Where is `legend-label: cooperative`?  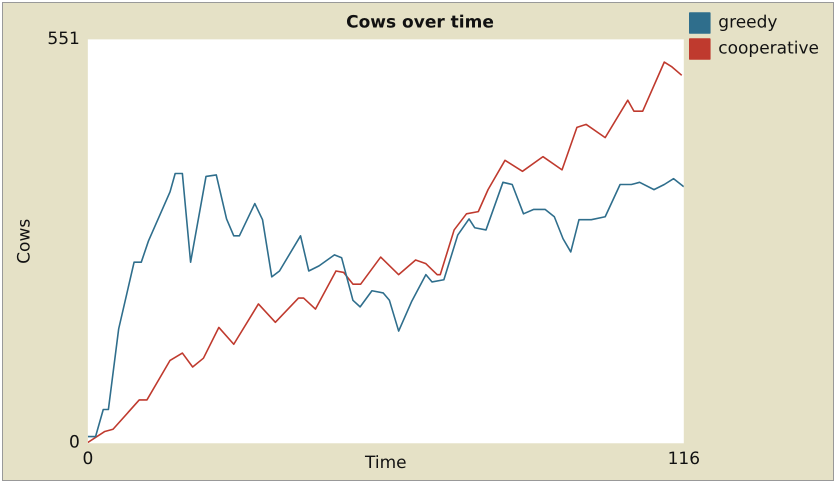 legend-label: cooperative is located at coordinates (769, 48).